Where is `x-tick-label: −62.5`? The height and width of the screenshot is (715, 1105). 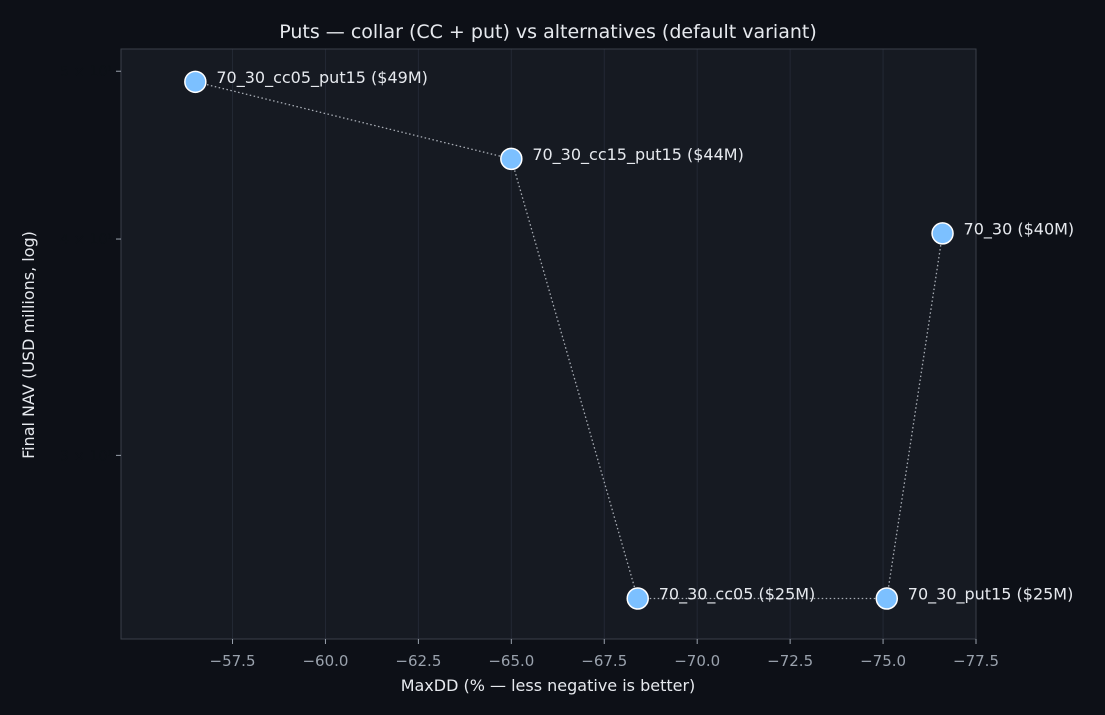
x-tick-label: −62.5 is located at coordinates (418, 661).